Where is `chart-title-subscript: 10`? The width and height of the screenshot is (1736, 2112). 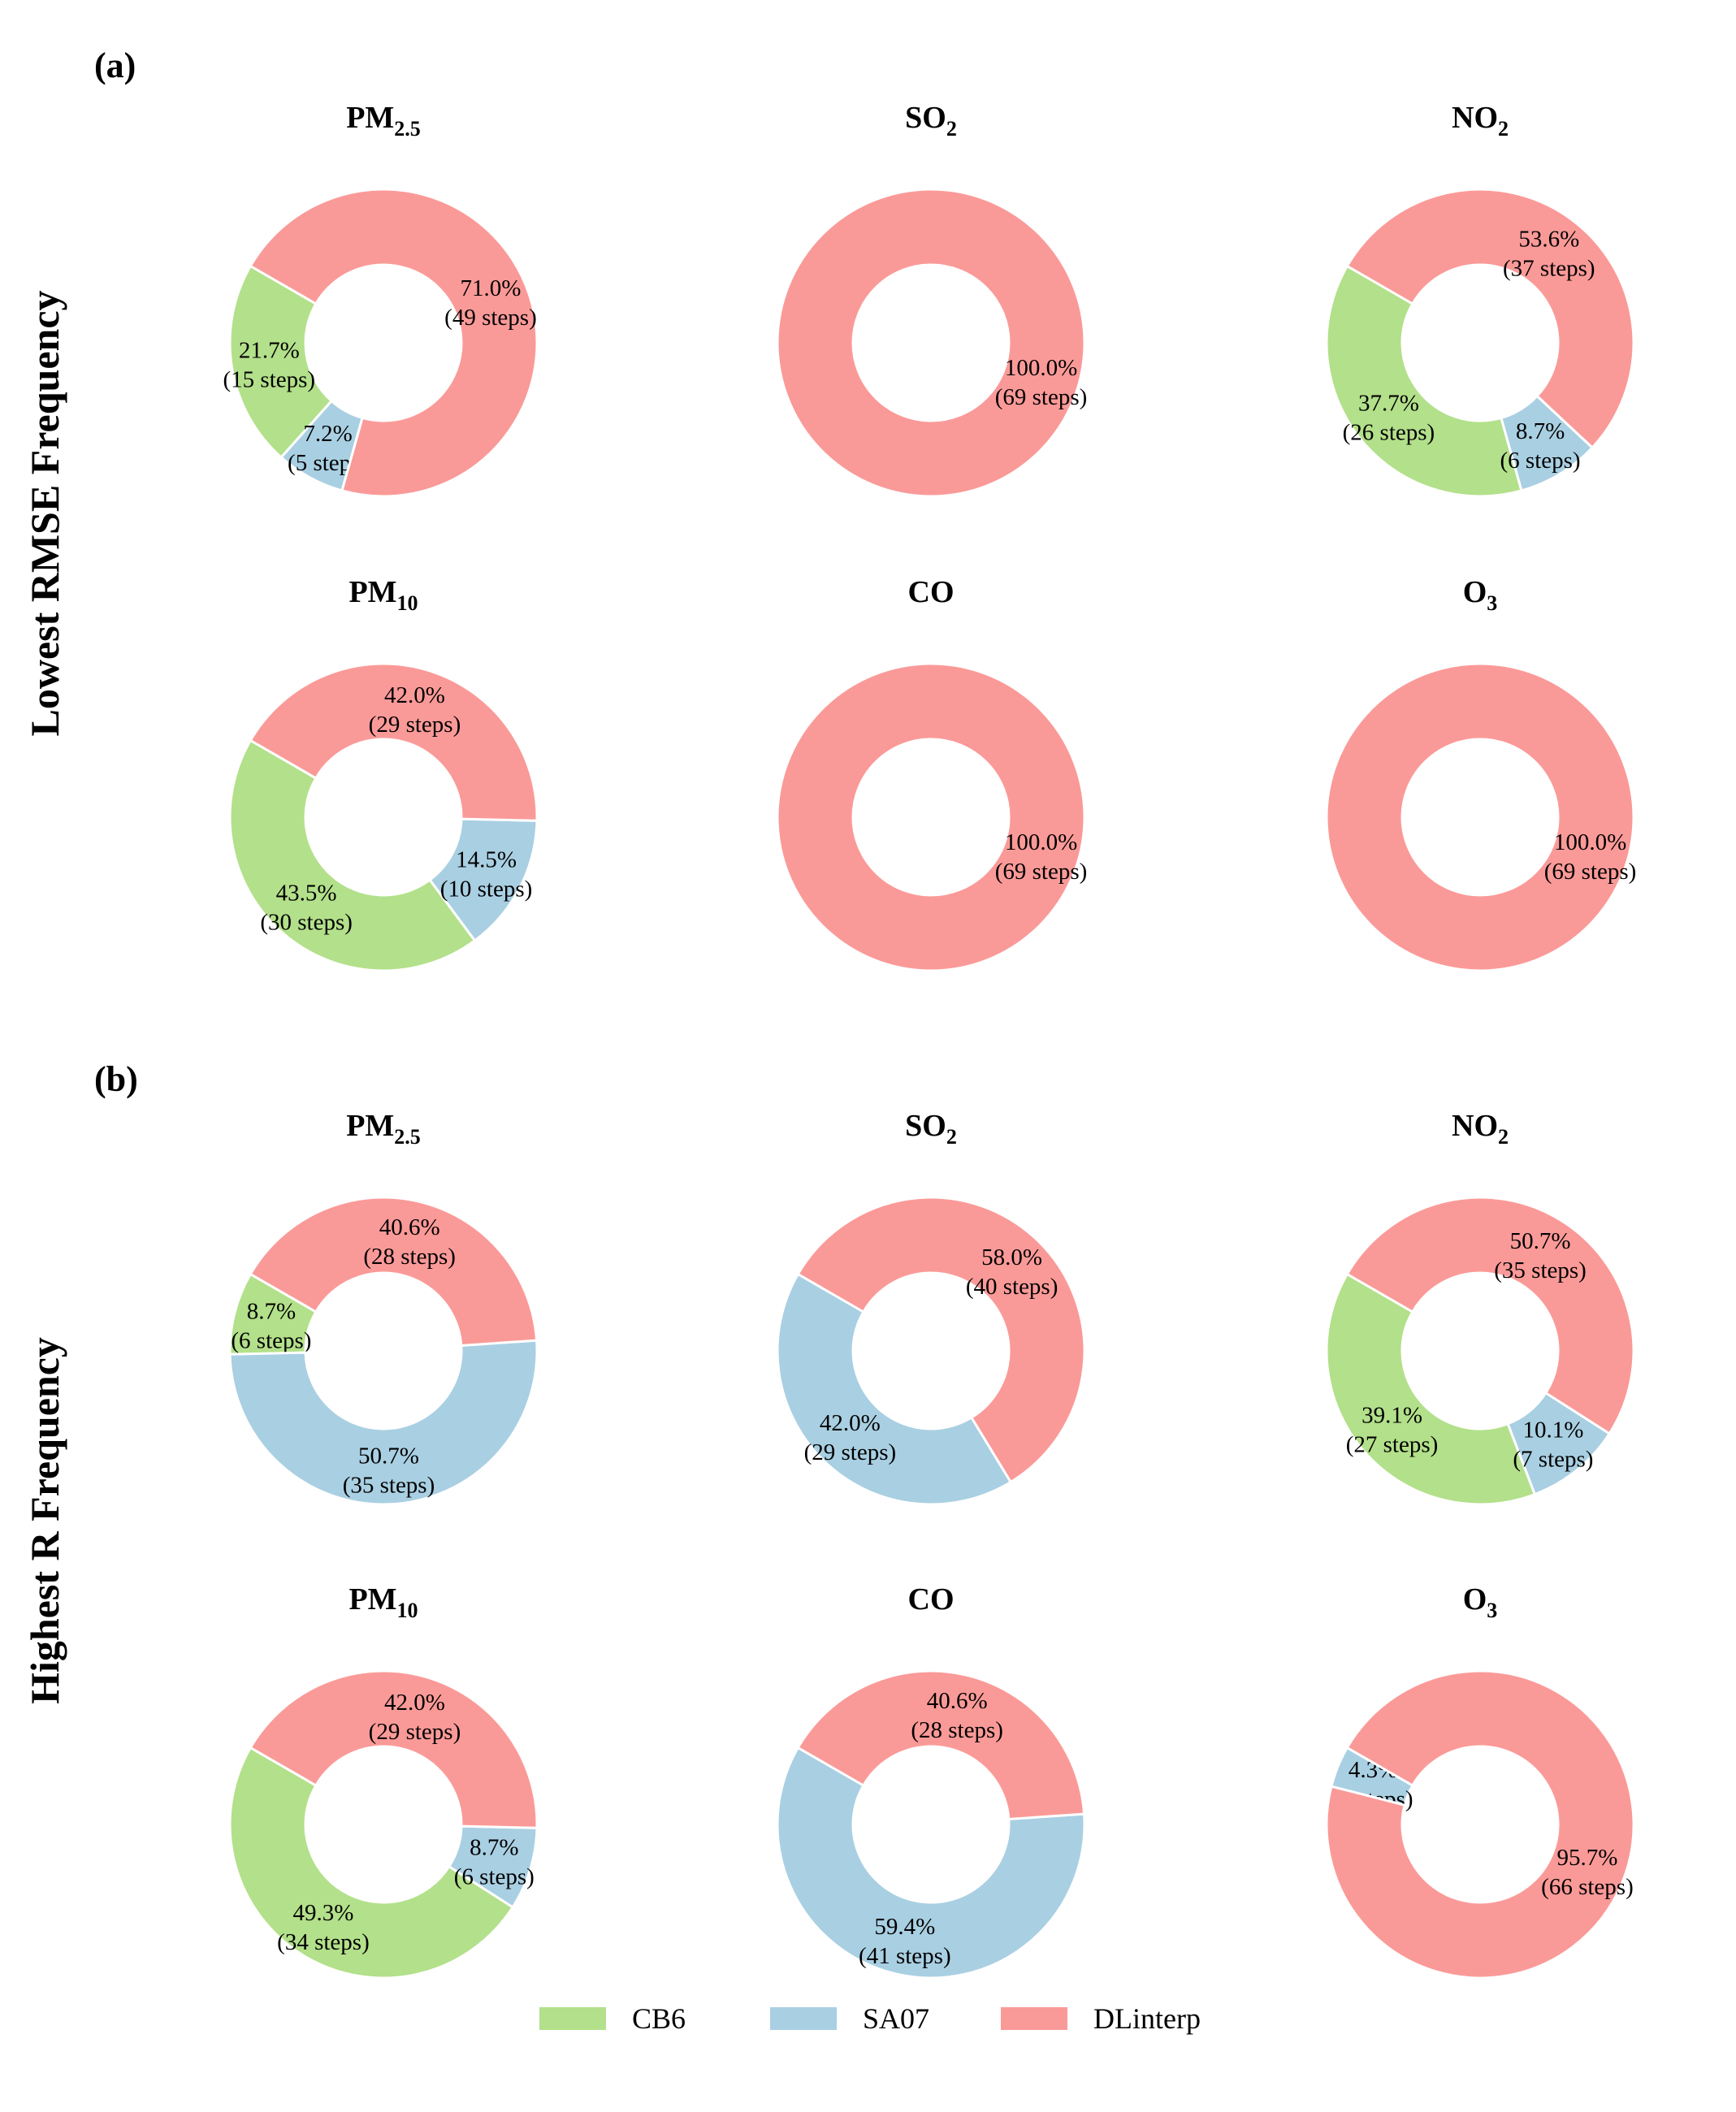 chart-title-subscript: 10 is located at coordinates (408, 603).